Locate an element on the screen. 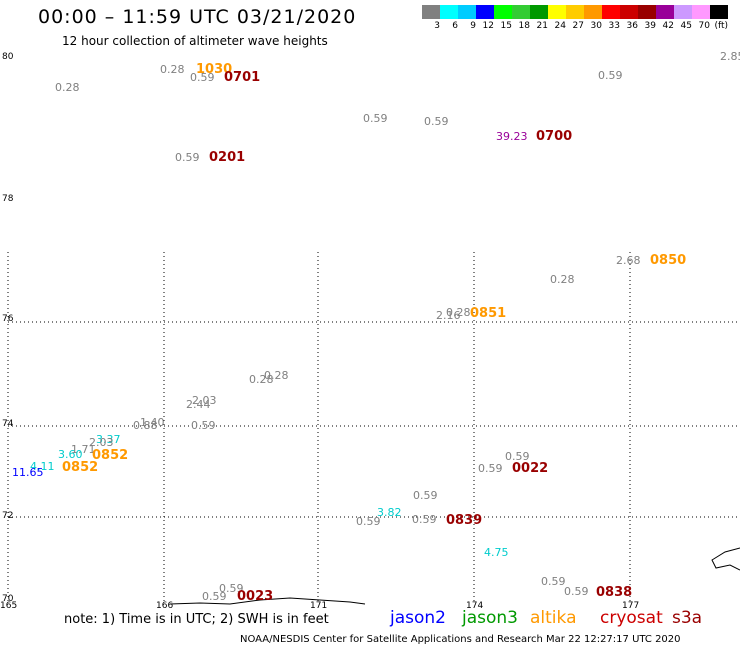 The width and height of the screenshot is (740, 650). pass-time-label: 0022 is located at coordinates (530, 468).